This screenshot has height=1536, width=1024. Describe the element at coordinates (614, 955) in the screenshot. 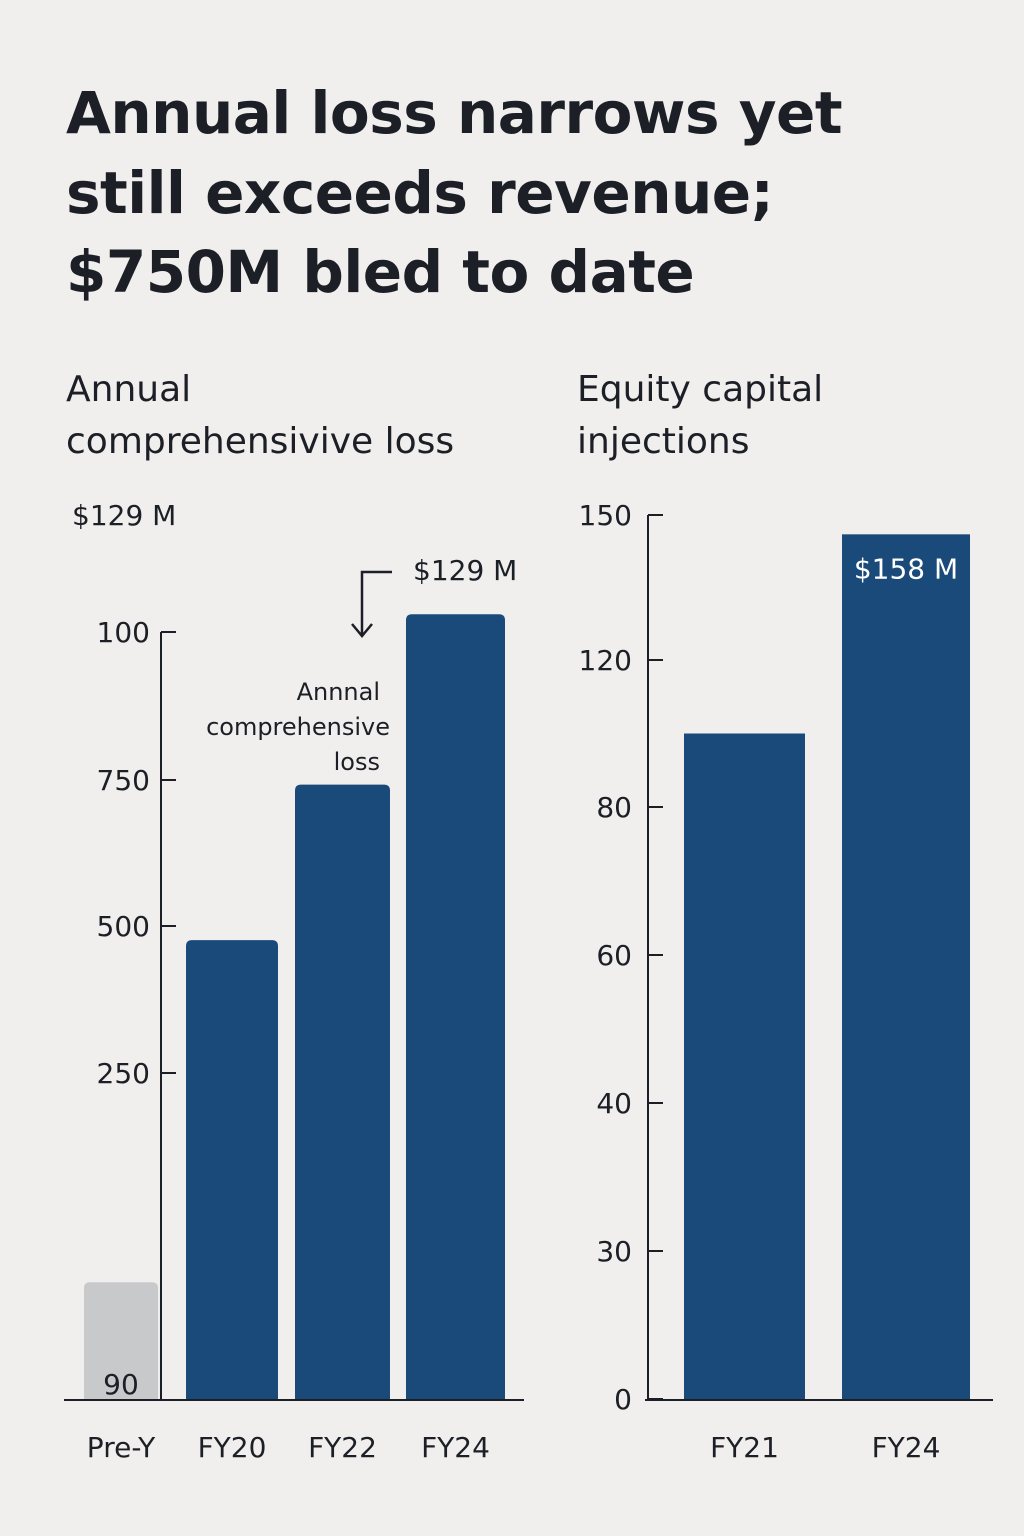

I see `y-tick-label: 60` at that location.